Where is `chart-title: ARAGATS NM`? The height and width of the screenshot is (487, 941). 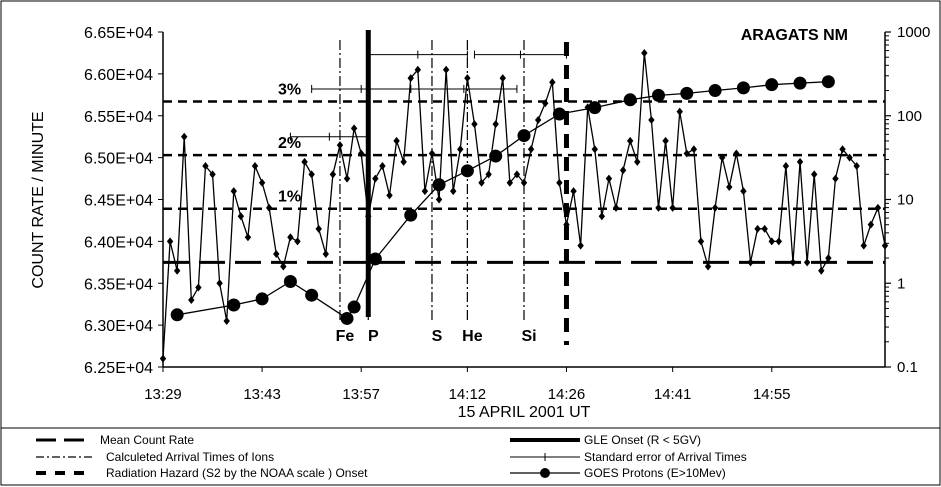 chart-title: ARAGATS NM is located at coordinates (794, 35).